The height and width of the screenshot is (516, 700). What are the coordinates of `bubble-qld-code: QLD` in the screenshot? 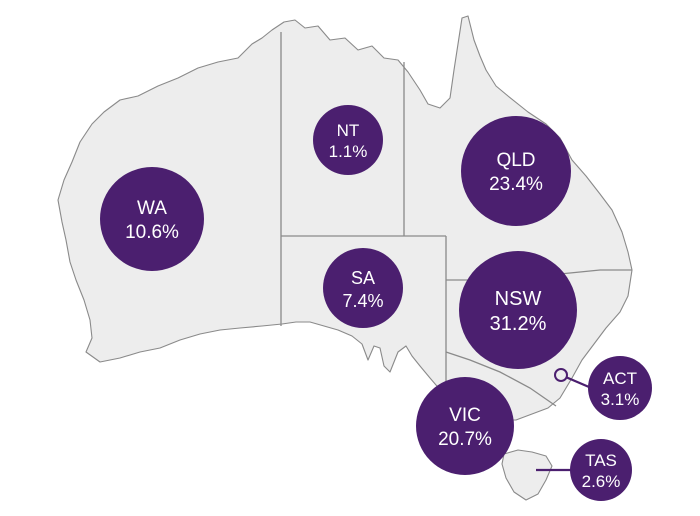 It's located at (515, 160).